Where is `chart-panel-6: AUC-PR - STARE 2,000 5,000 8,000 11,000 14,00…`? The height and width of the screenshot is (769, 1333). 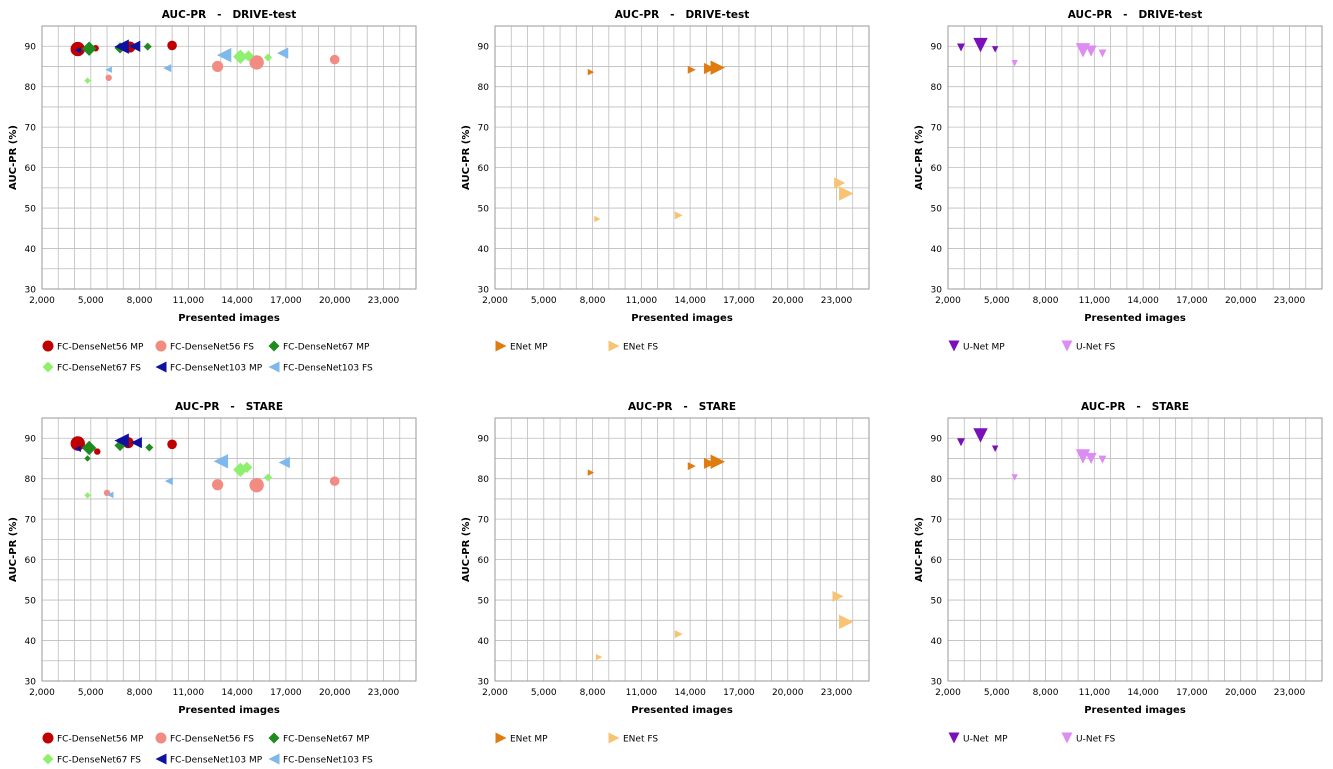 chart-panel-6: AUC-PR - STARE 2,000 5,000 8,000 11,000 14,00… is located at coordinates (1118, 573).